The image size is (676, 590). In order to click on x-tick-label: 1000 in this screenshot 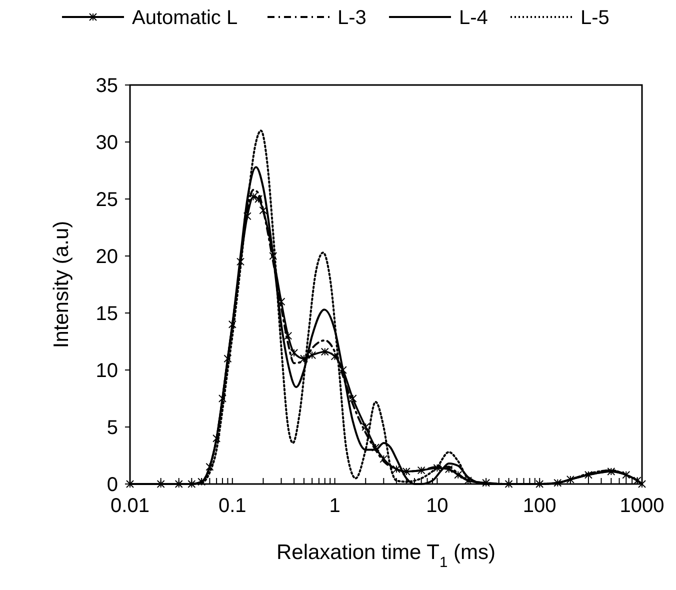, I will do `click(642, 506)`.